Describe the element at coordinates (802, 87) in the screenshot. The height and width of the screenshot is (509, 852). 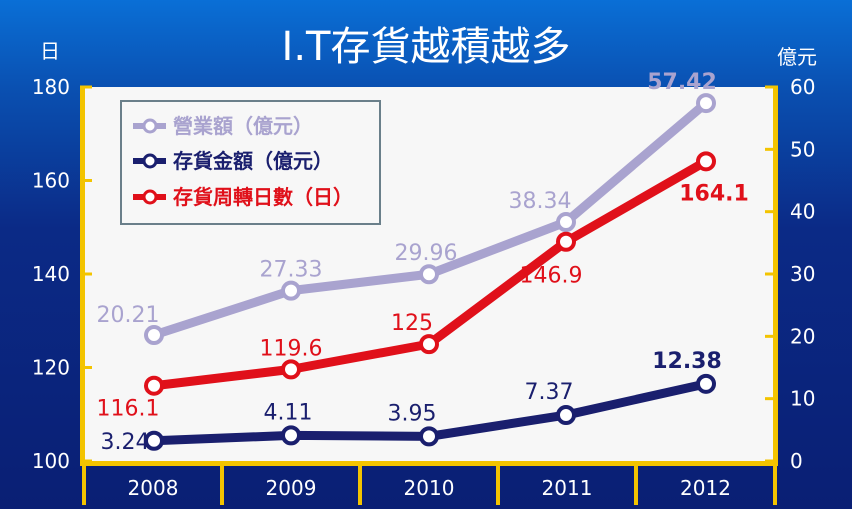
I see `right-tick-label: 60` at that location.